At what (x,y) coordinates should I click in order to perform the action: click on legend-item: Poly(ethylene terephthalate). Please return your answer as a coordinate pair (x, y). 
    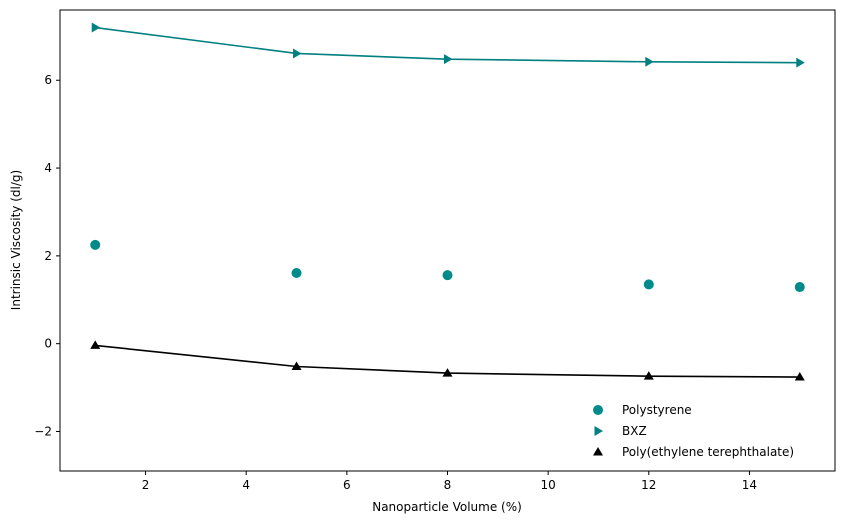
    Looking at the image, I should click on (693, 452).